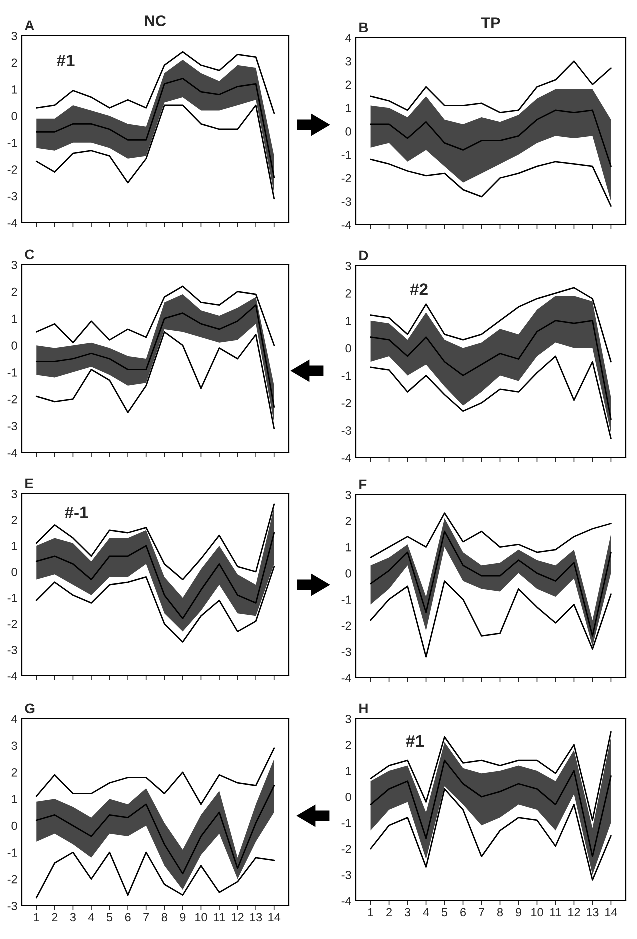 The height and width of the screenshot is (939, 637). Describe the element at coordinates (574, 912) in the screenshot. I see `x-tick-label: 12` at that location.